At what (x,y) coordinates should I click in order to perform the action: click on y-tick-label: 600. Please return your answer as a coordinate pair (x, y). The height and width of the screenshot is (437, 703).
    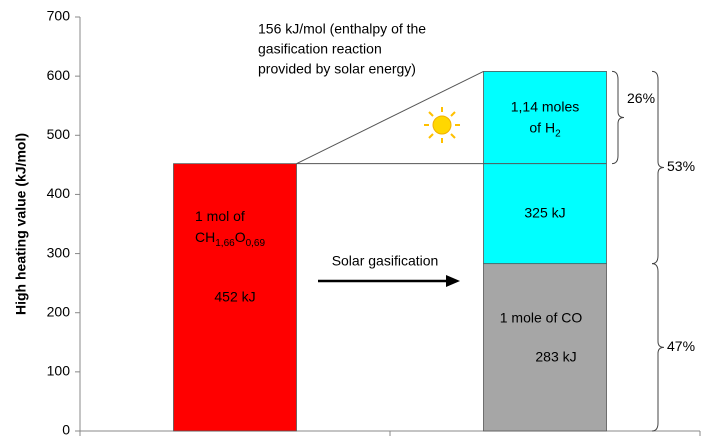
    Looking at the image, I should click on (59, 75).